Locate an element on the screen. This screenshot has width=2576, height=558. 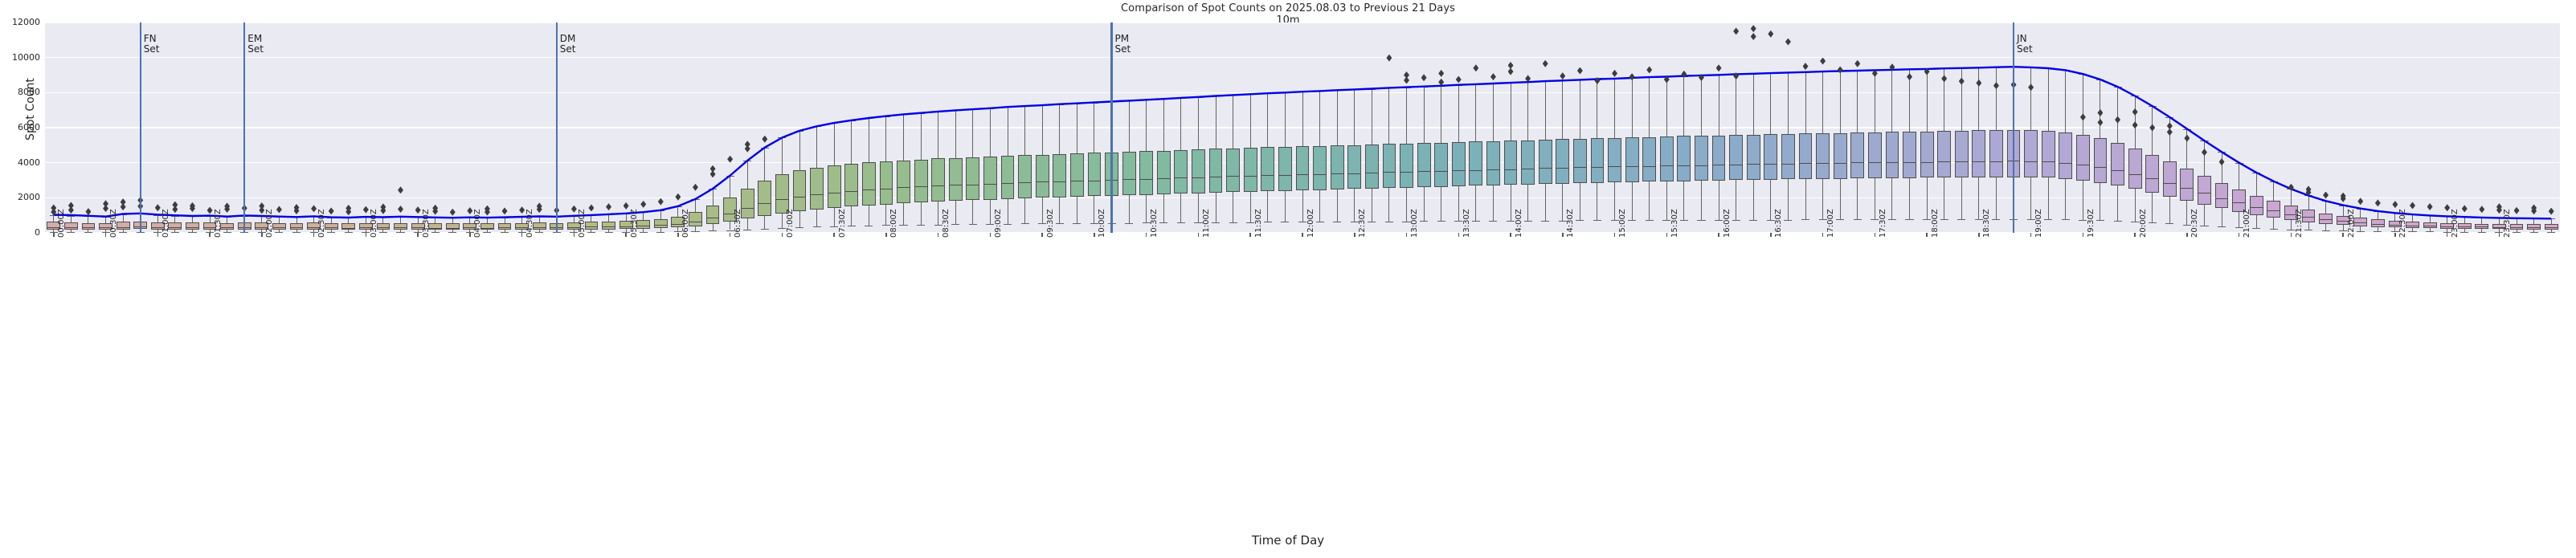
event-label: DM Set is located at coordinates (567, 44).